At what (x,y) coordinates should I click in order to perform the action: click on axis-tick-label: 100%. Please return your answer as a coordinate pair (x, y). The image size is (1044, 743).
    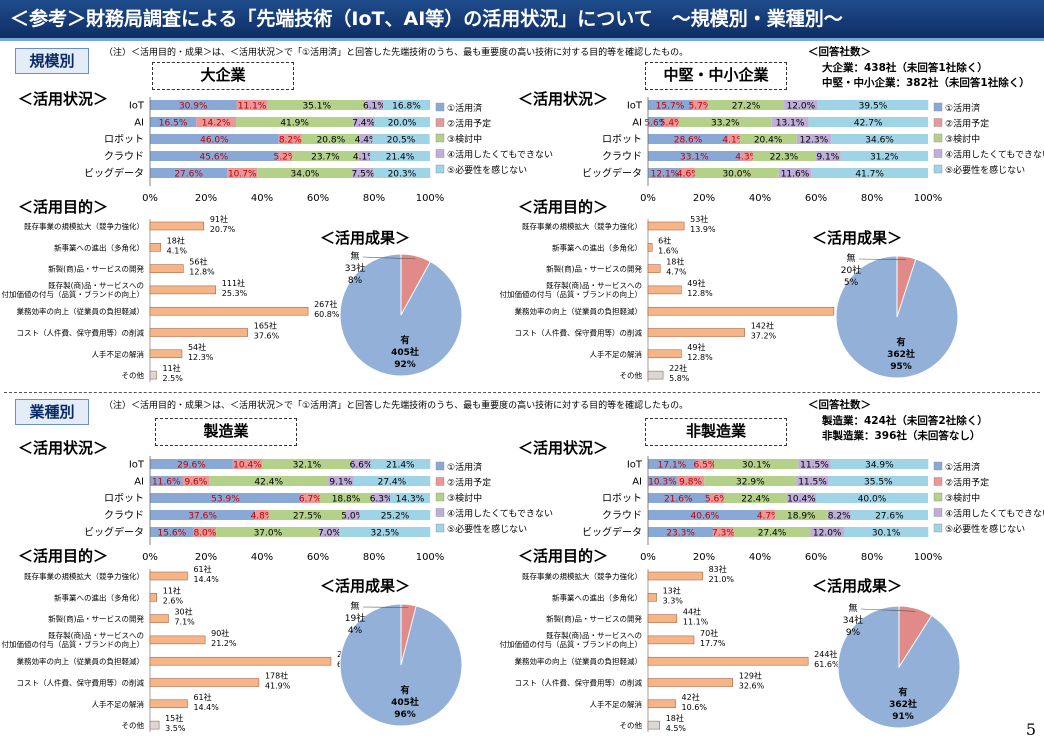
    Looking at the image, I should click on (928, 557).